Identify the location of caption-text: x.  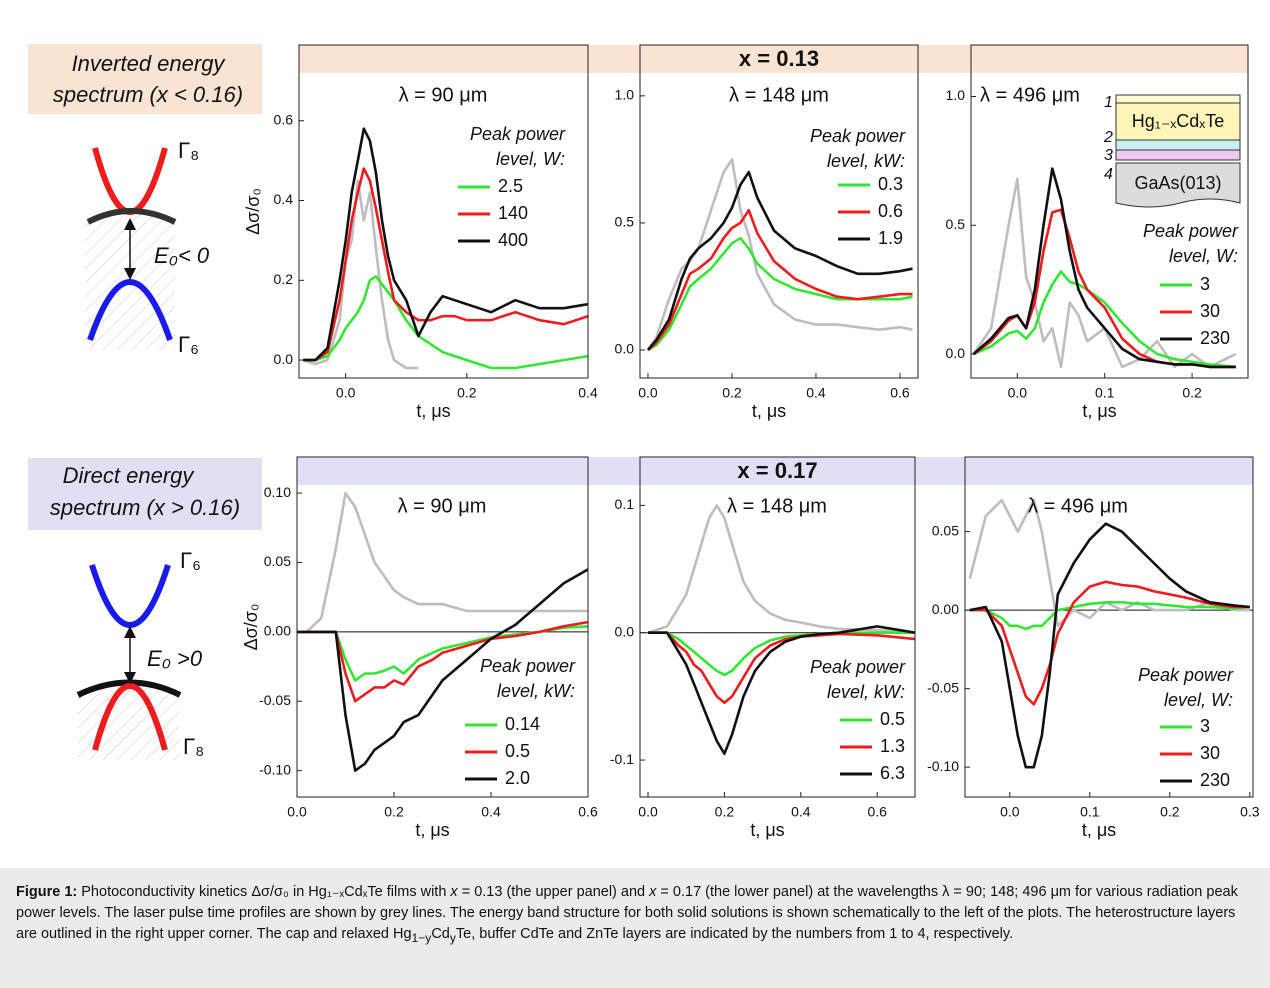
(653, 892).